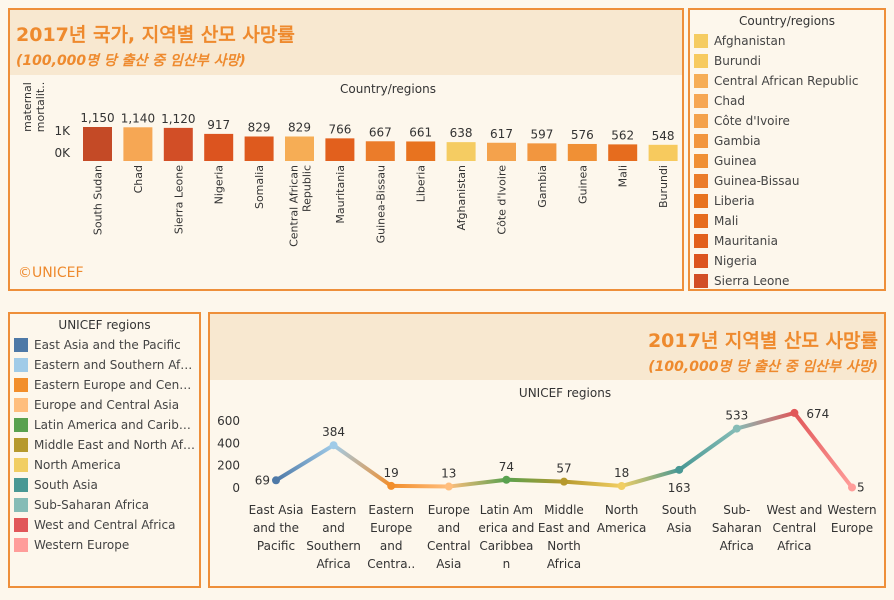 The height and width of the screenshot is (600, 894). I want to click on country-legend-item: Sierra Leone, so click(787, 280).